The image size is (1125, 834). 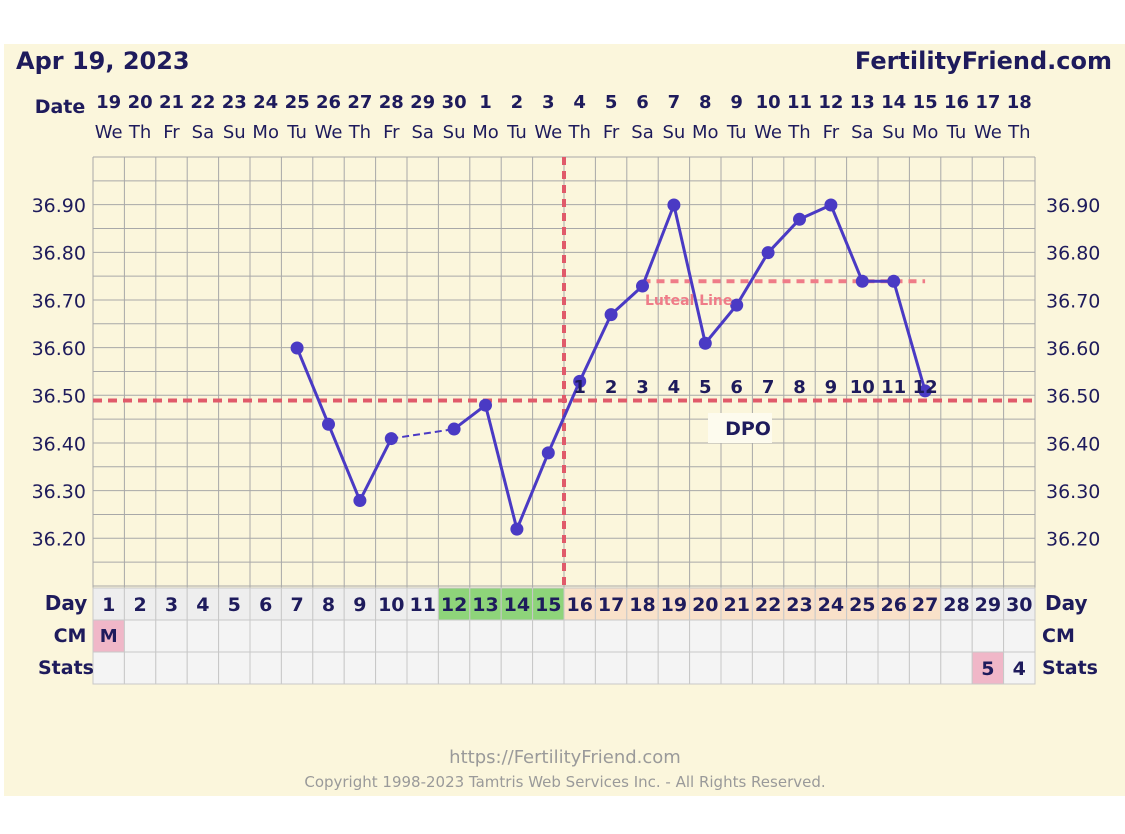 I want to click on day-number: 11, so click(x=422, y=605).